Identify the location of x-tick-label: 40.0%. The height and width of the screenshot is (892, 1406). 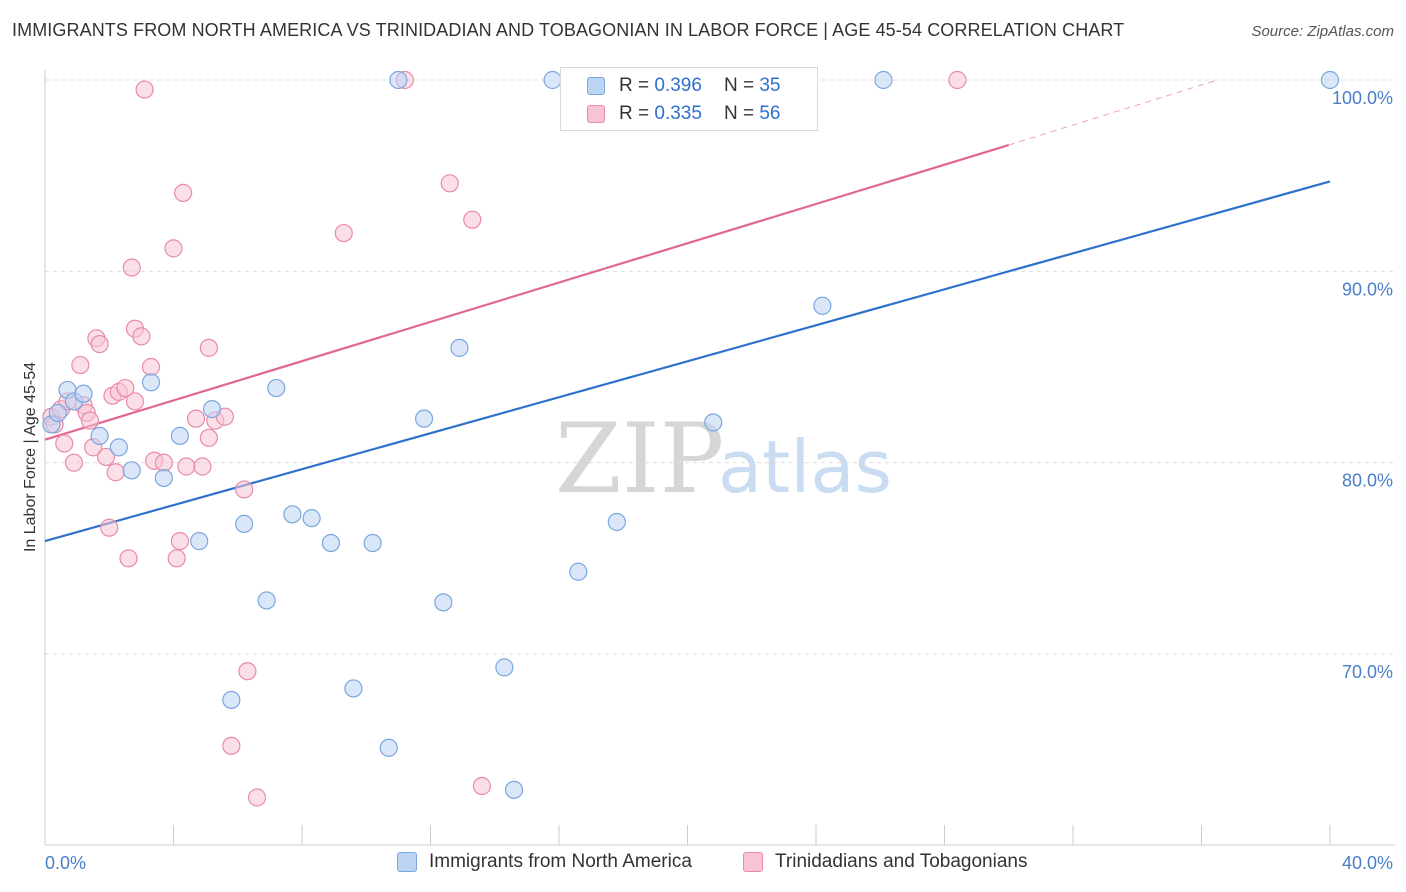
(1367, 863).